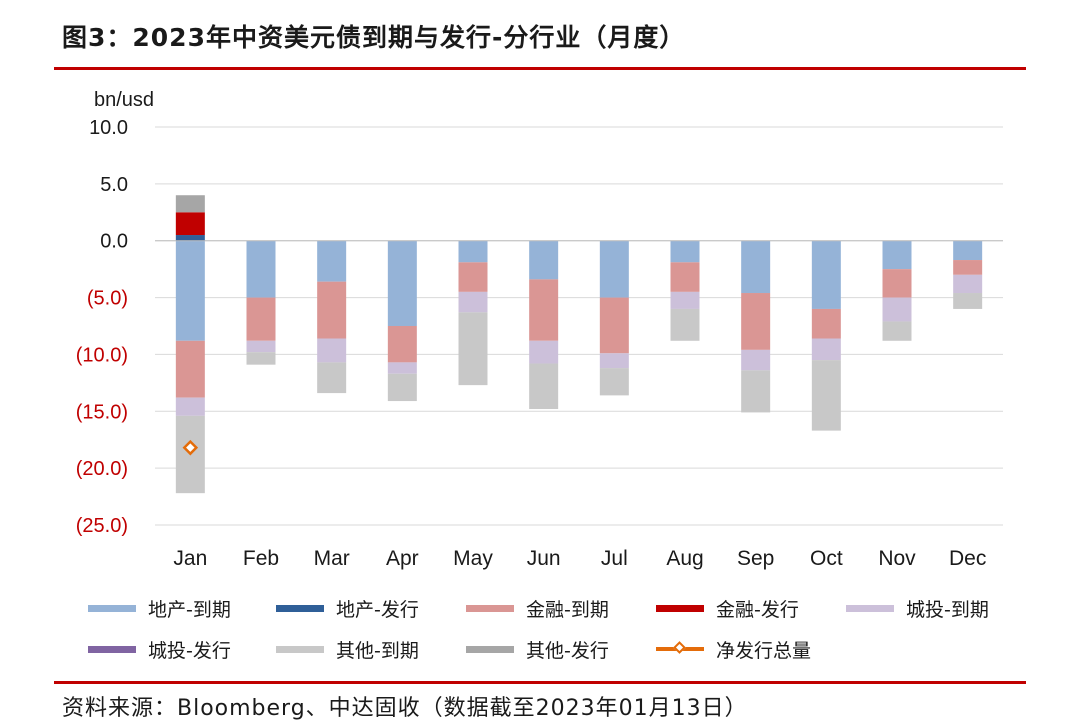 The width and height of the screenshot is (1080, 726). Describe the element at coordinates (544, 558) in the screenshot. I see `x-tick-label: Jun` at that location.